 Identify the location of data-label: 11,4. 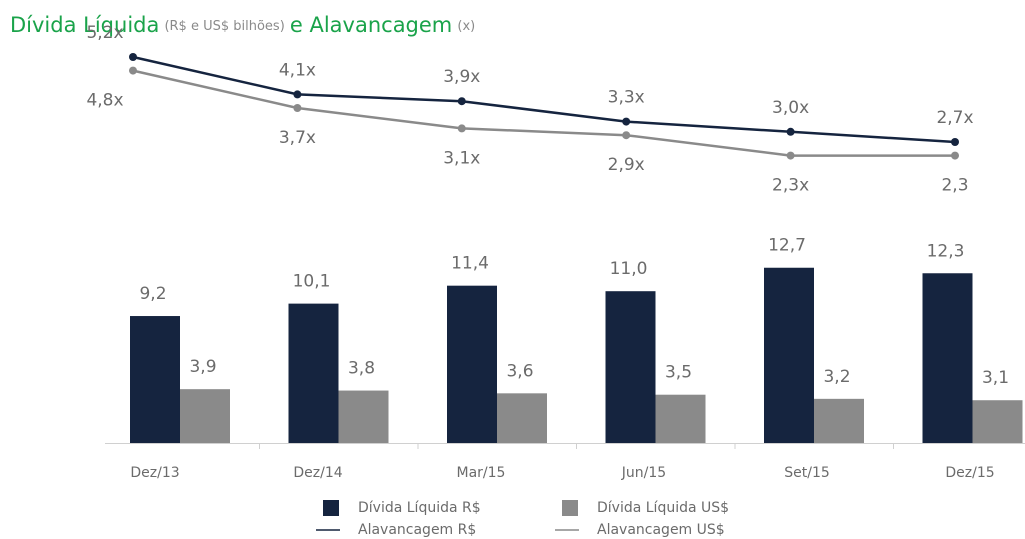
(470, 264).